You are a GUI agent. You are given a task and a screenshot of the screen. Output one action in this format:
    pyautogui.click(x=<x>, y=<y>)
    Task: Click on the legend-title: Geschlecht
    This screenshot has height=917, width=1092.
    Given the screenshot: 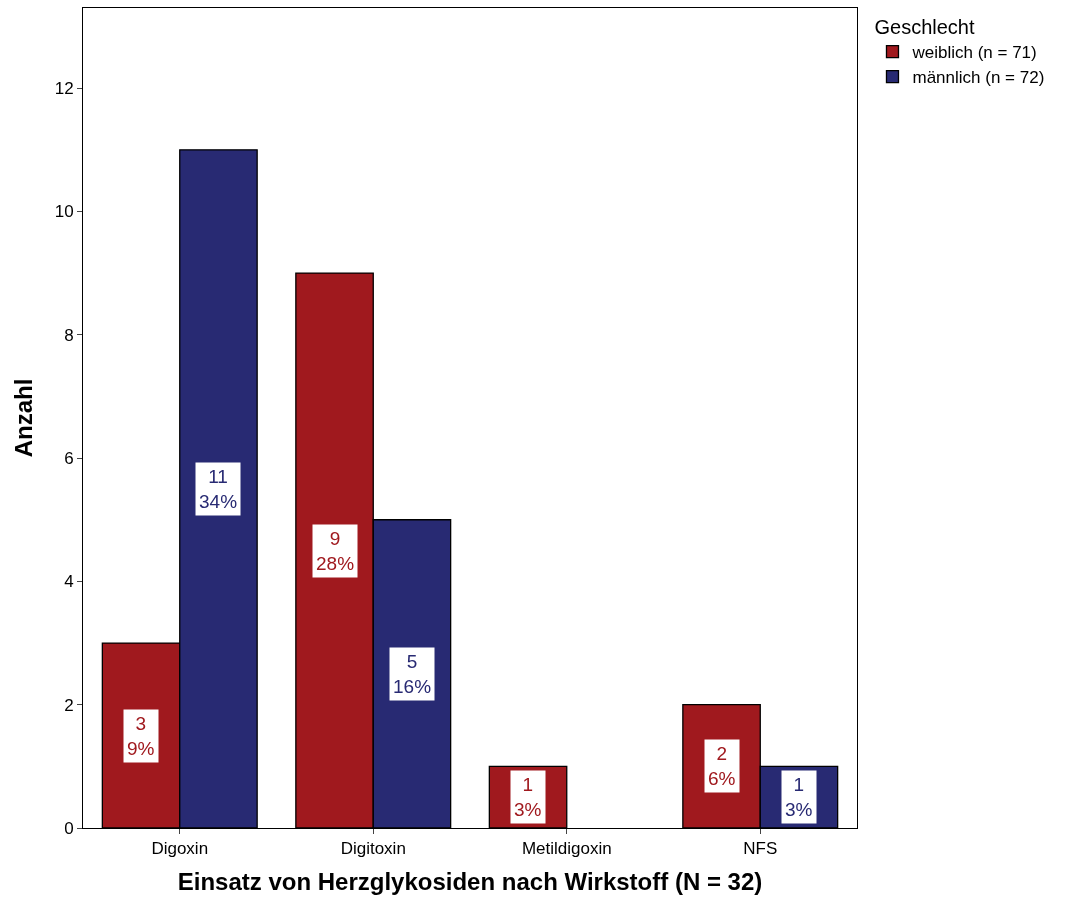 What is the action you would take?
    pyautogui.click(x=924, y=27)
    